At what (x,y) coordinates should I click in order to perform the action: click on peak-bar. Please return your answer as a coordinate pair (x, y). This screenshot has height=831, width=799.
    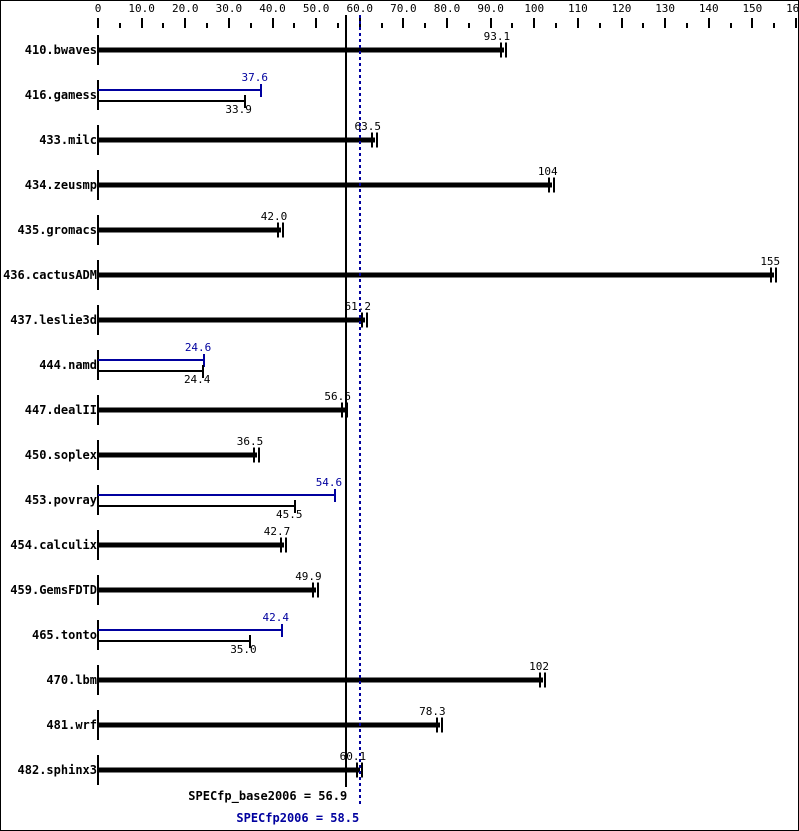
    Looking at the image, I should click on (217, 495).